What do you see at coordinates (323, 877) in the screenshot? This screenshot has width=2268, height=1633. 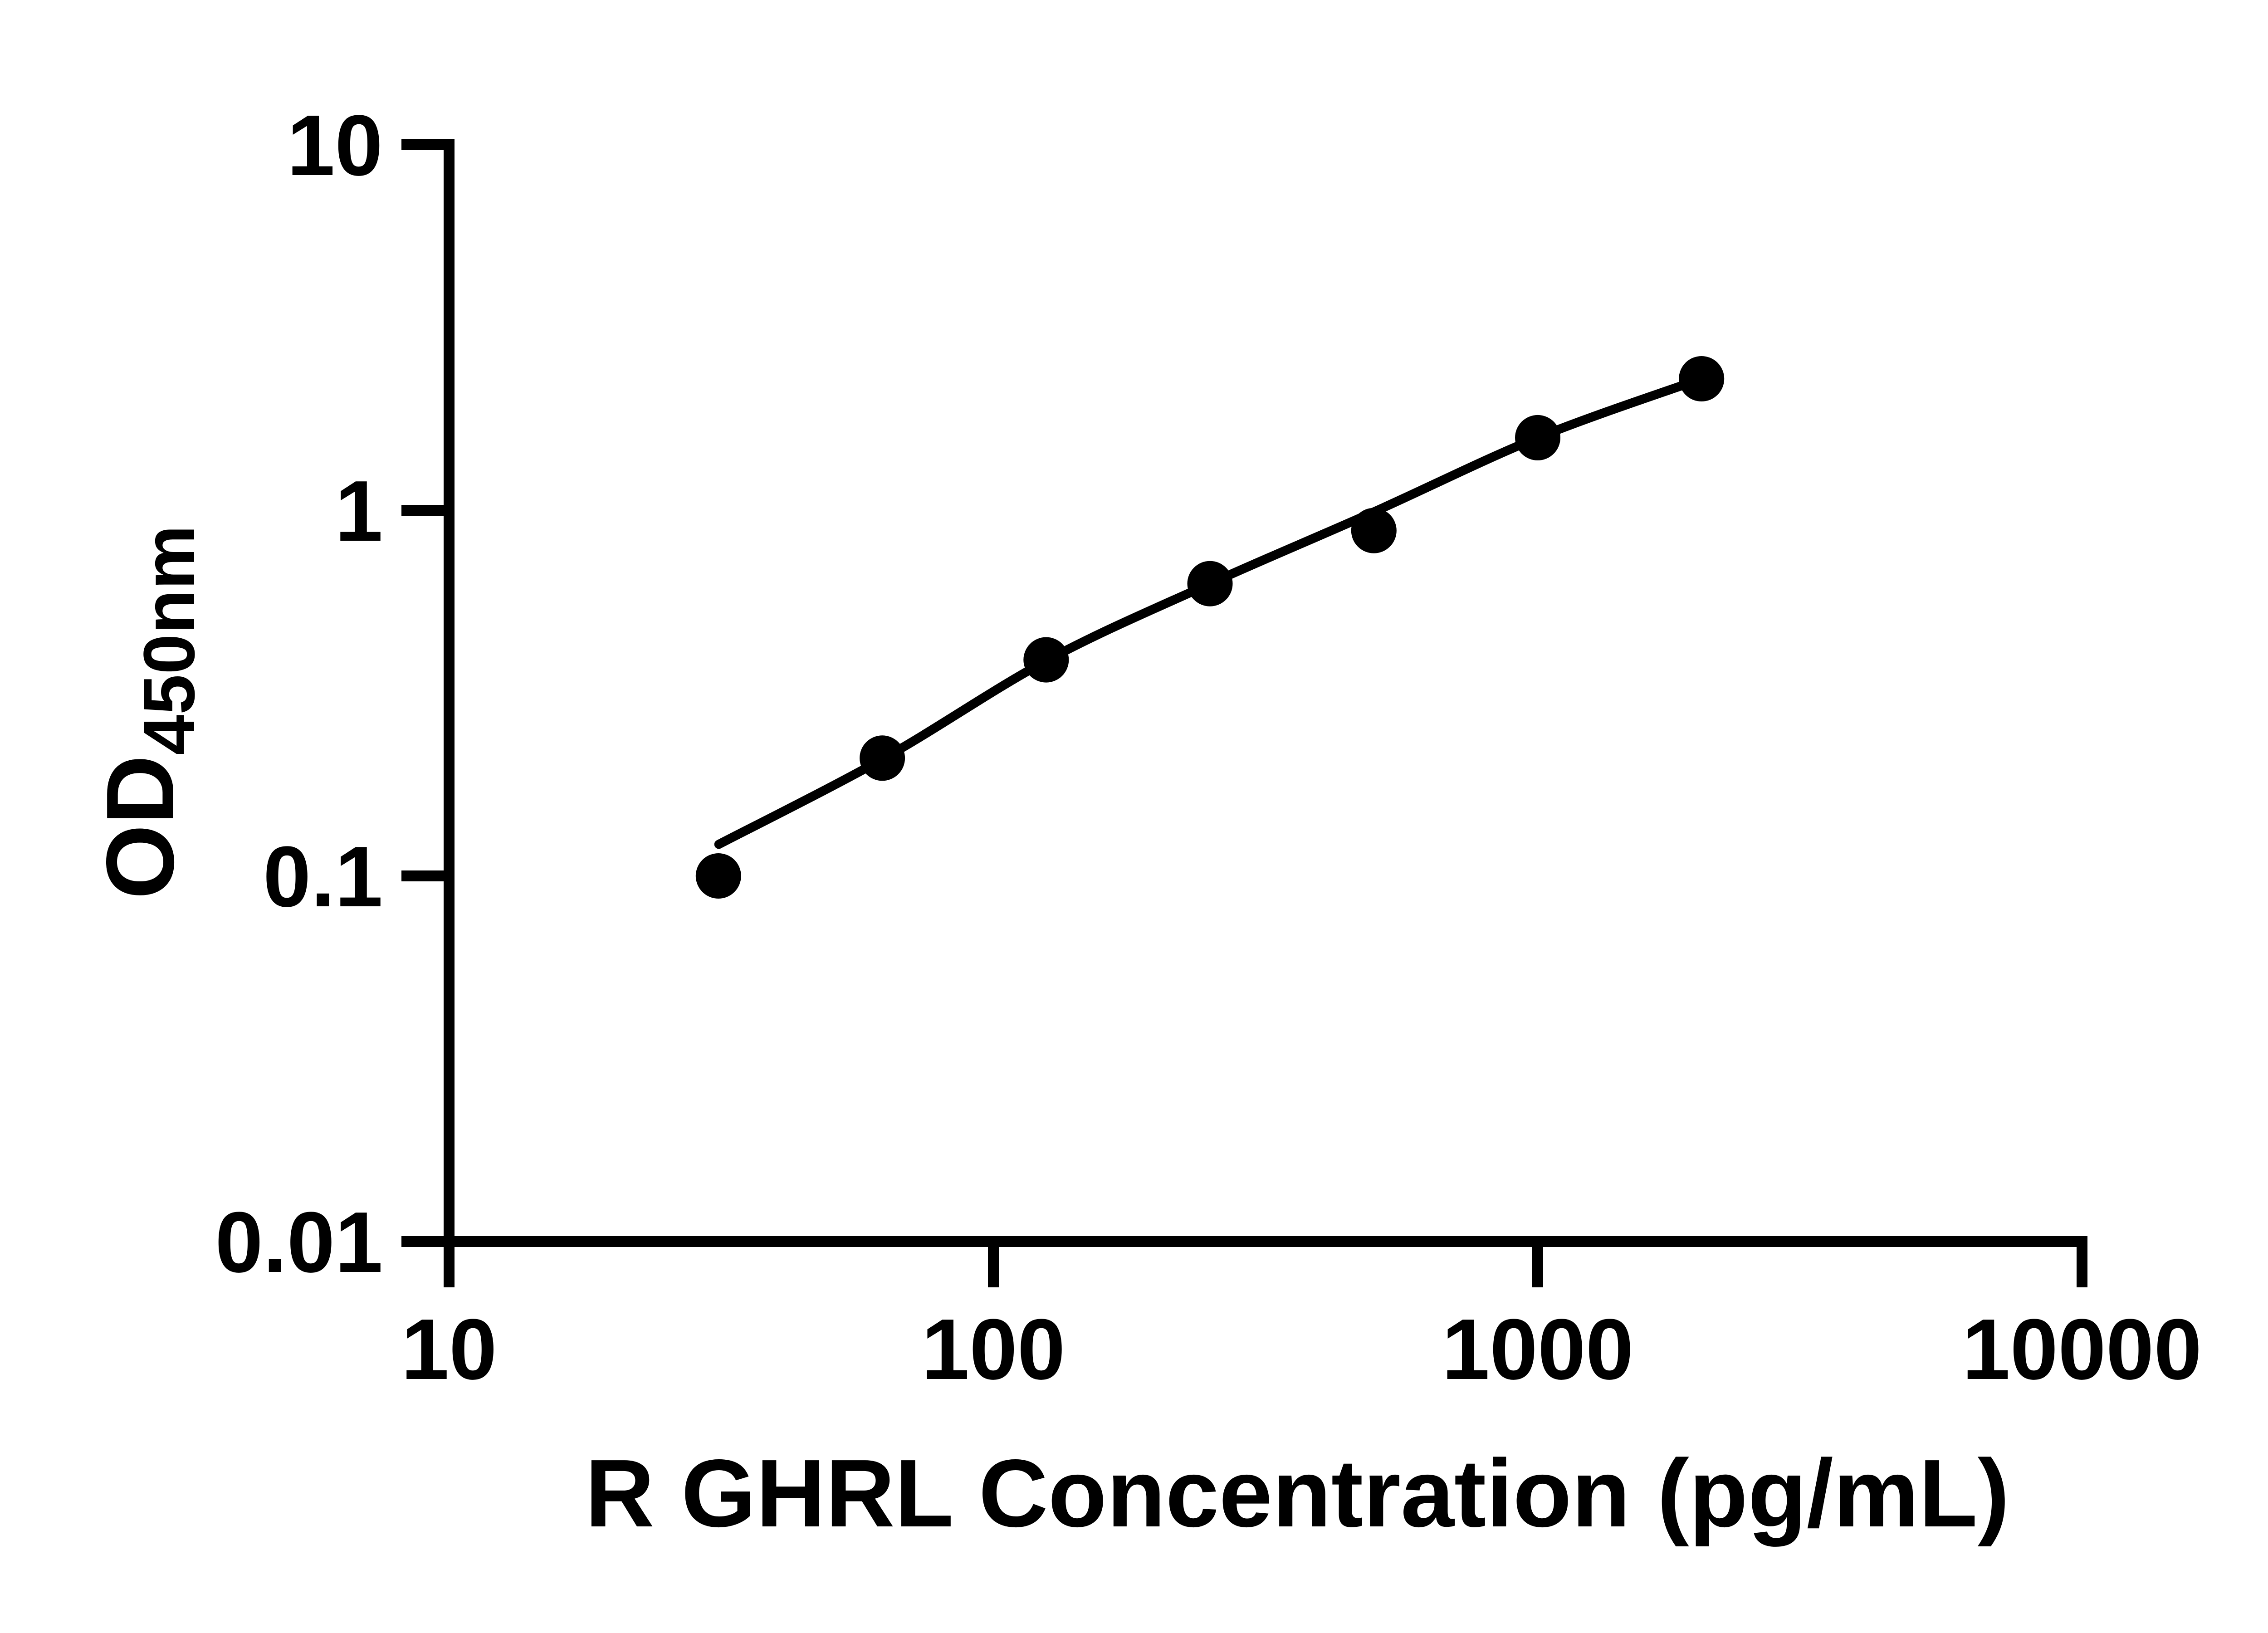 I see `y-tick-label: 0.1` at bounding box center [323, 877].